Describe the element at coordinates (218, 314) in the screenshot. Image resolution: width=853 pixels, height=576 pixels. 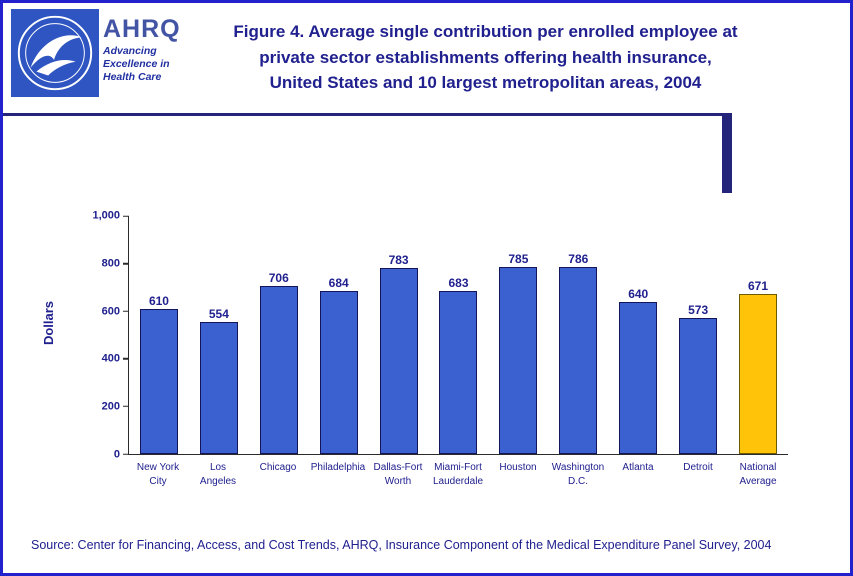
I see `bar-value-label: 554` at that location.